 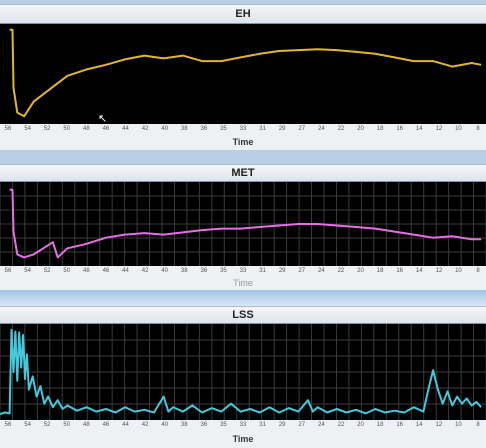 What do you see at coordinates (103, 119) in the screenshot?
I see `mouse-cursor-icon: ↖` at bounding box center [103, 119].